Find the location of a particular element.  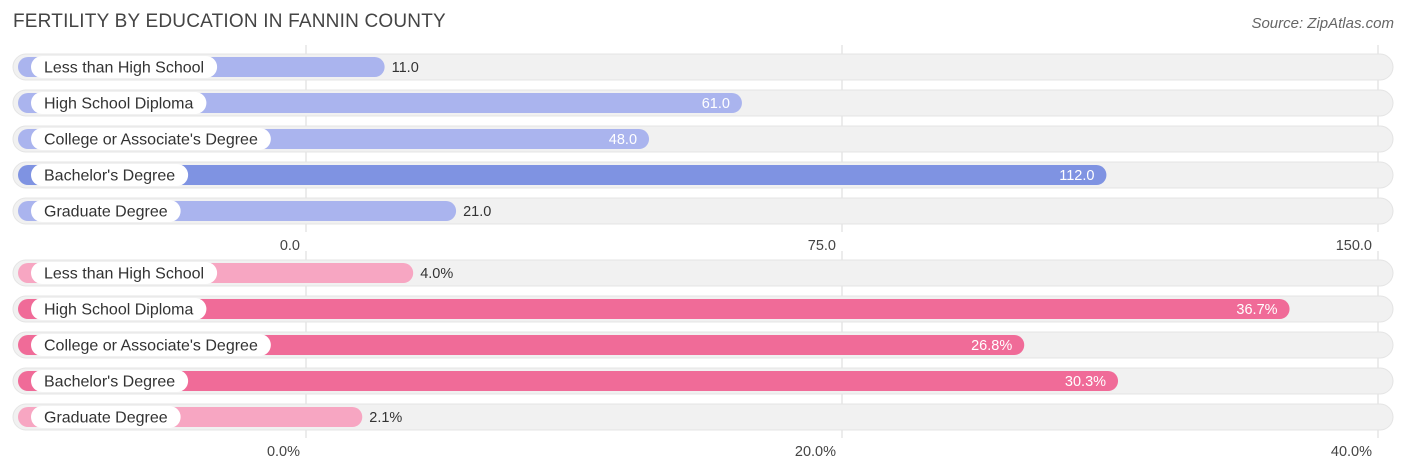

tick-label: 75.0 is located at coordinates (822, 246).